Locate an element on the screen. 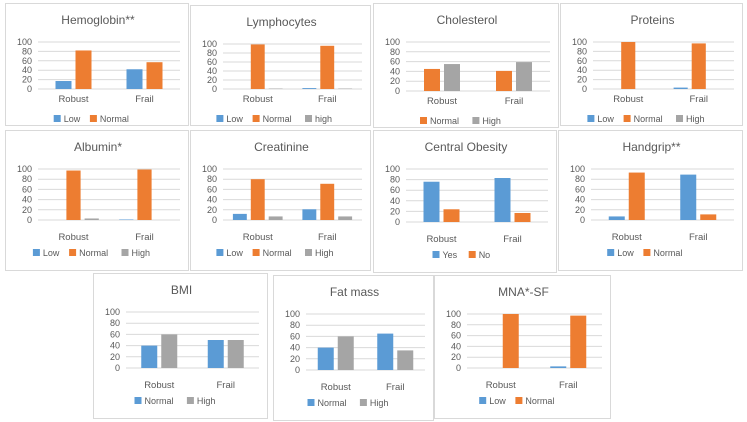 The height and width of the screenshot is (422, 747). bar-high-frail is located at coordinates (236, 354).